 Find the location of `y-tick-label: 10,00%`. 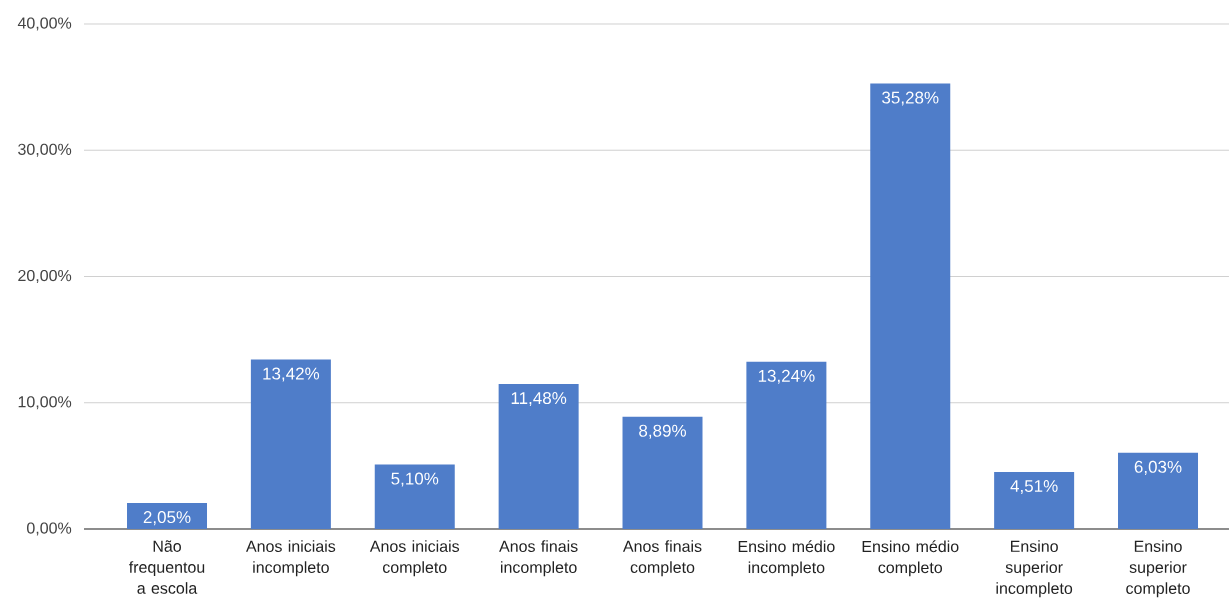

y-tick-label: 10,00% is located at coordinates (45, 403).